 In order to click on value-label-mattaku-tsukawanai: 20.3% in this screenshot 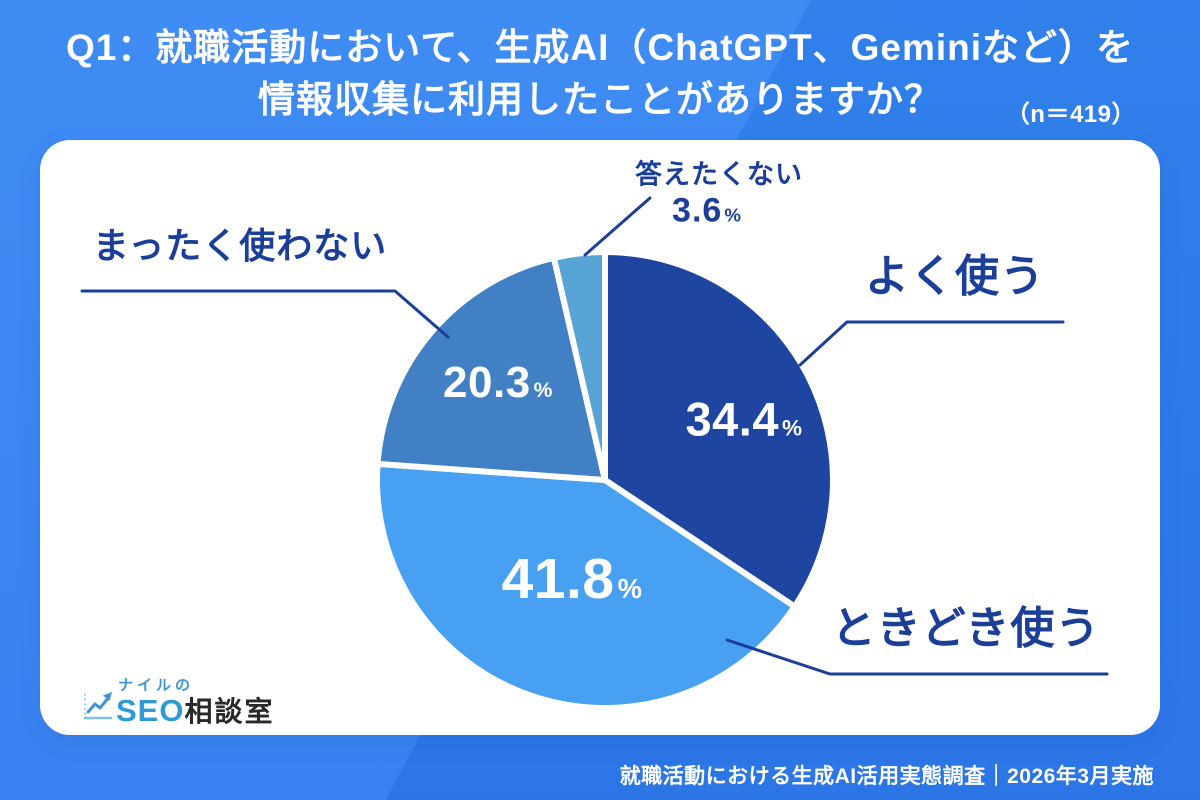, I will do `click(498, 383)`.